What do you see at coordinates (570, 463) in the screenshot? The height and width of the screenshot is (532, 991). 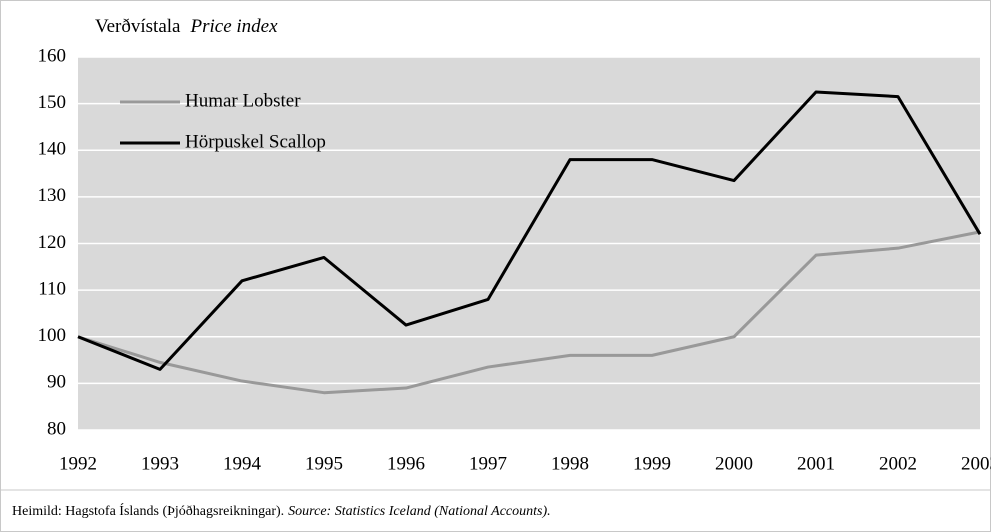 I see `x-tick-label: 1998` at bounding box center [570, 463].